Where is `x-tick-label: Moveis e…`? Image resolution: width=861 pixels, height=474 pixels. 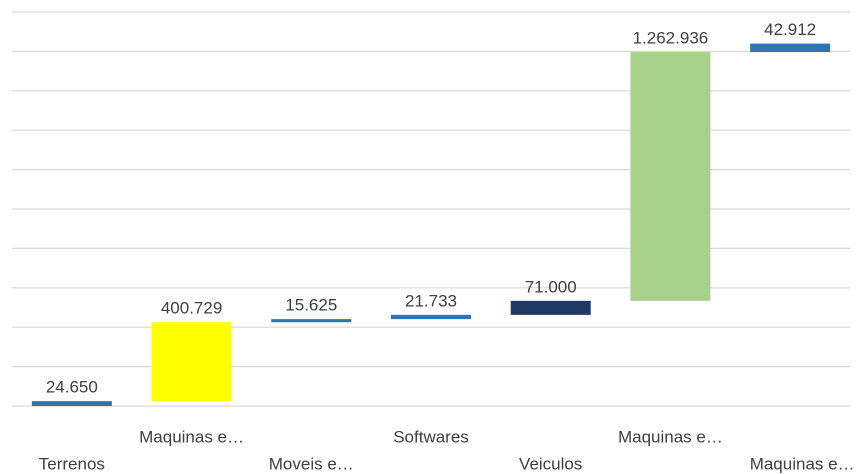 x-tick-label: Moveis e… is located at coordinates (311, 463).